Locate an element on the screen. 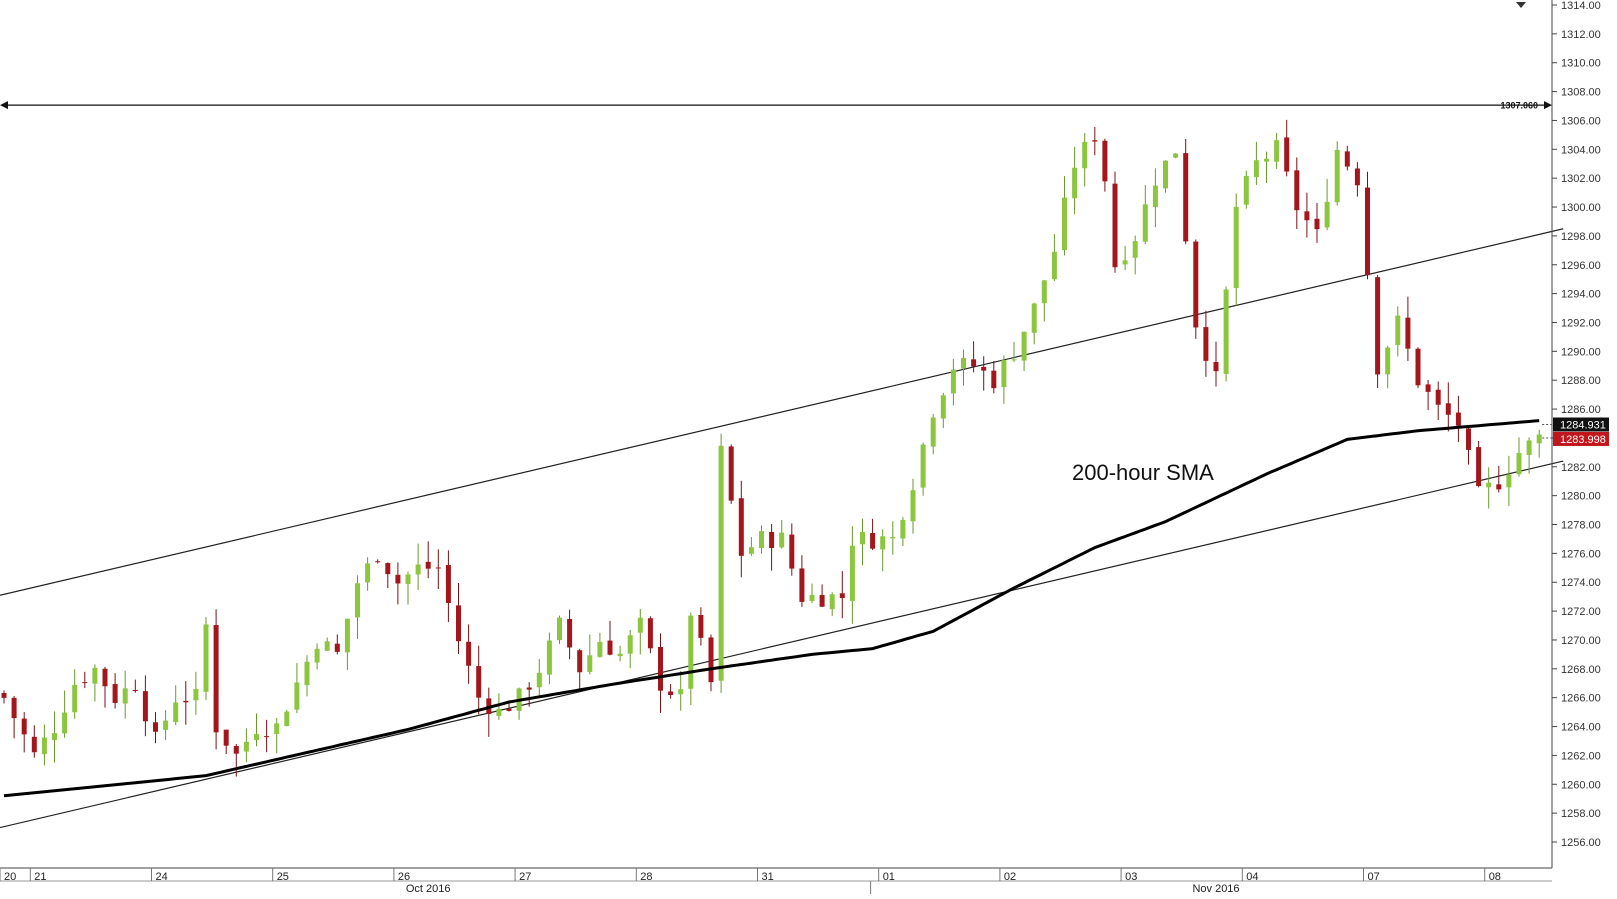 The image size is (1617, 899). day-label: 08 is located at coordinates (1495, 877).